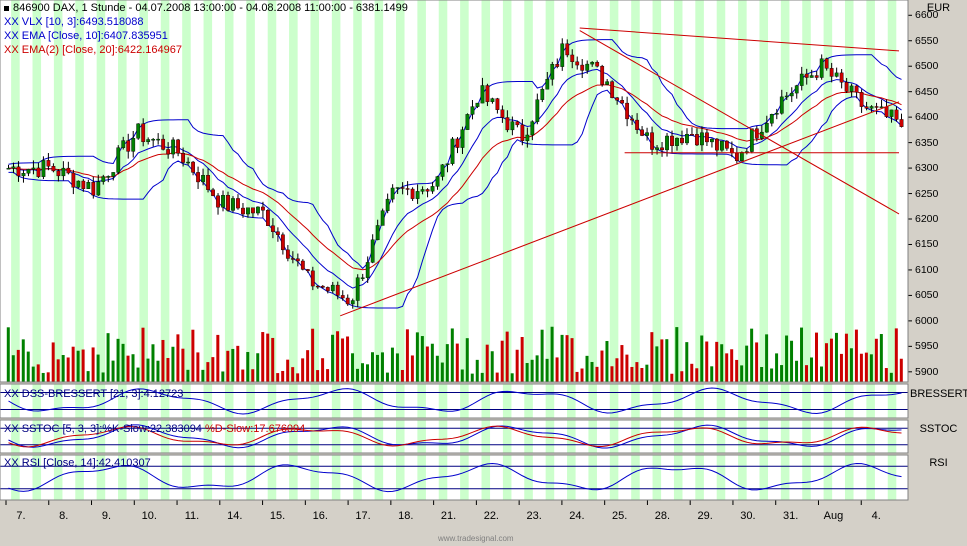 This screenshot has width=967, height=546. Describe the element at coordinates (86, 463) in the screenshot. I see `legend-rsi-text: RSI [Close, 14]:42.410307` at that location.